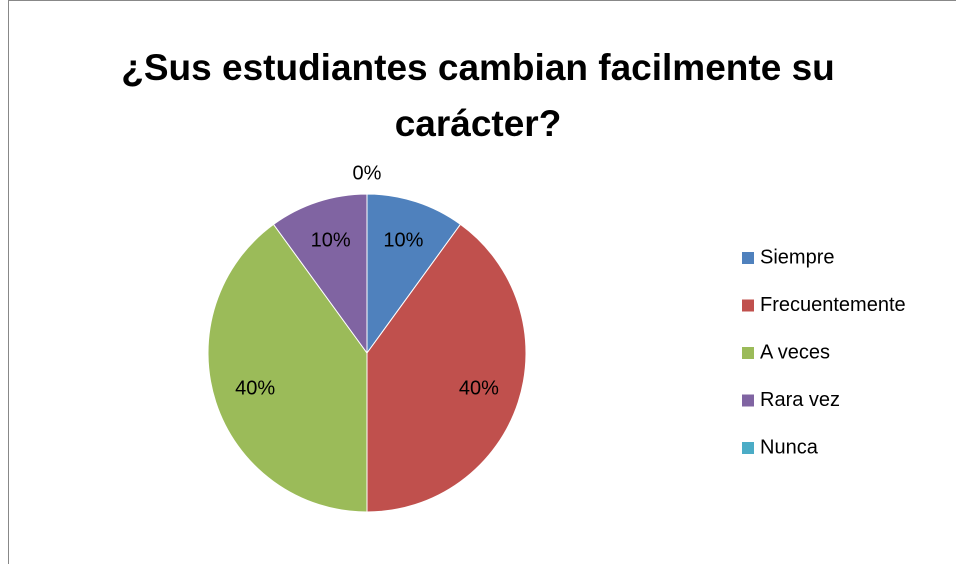 The height and width of the screenshot is (564, 956). What do you see at coordinates (789, 447) in the screenshot?
I see `legend-label: Nunca` at bounding box center [789, 447].